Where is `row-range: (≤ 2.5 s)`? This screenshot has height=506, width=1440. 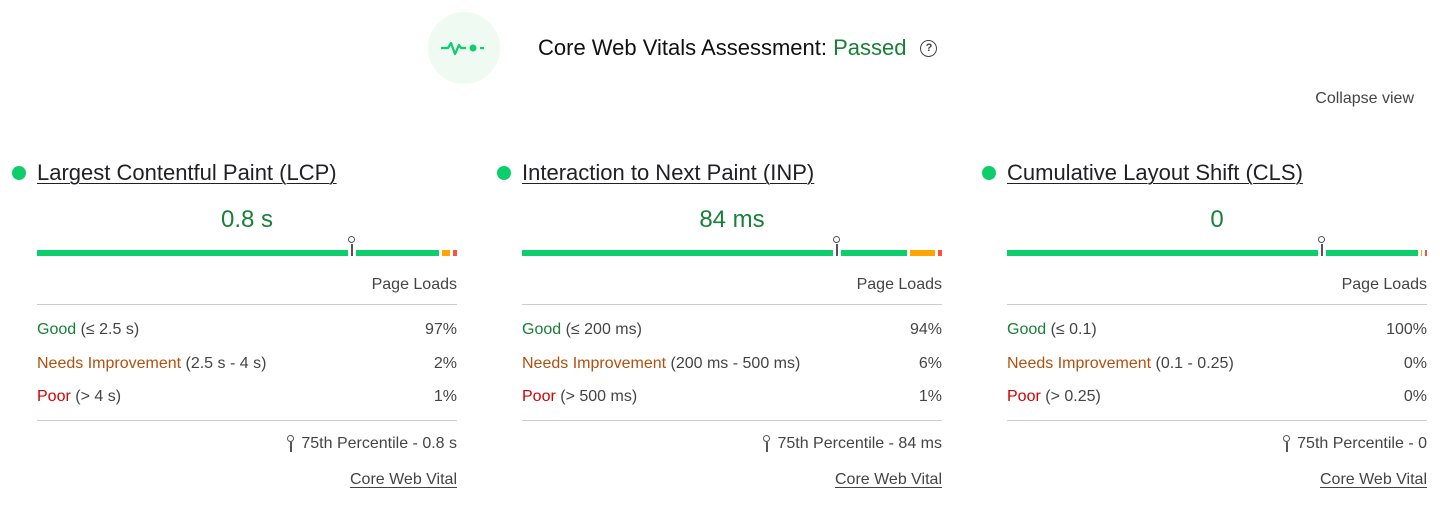 row-range: (≤ 2.5 s) is located at coordinates (108, 329).